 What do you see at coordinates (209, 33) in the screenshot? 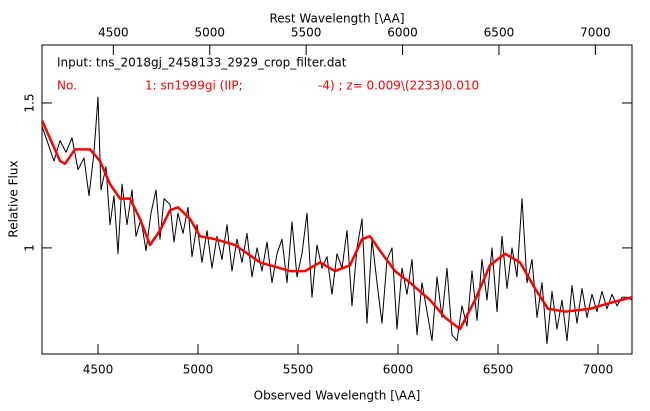
I see `top-tick-label: 5000` at bounding box center [209, 33].